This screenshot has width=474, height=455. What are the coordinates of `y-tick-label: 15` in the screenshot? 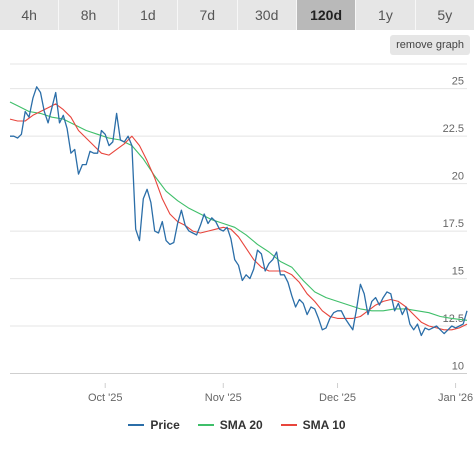 It's located at (458, 272).